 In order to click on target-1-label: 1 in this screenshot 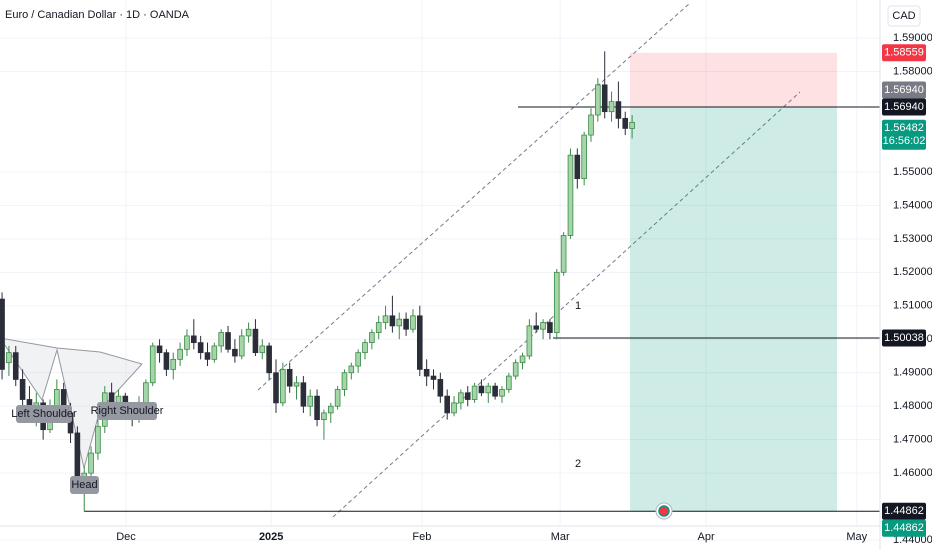, I will do `click(578, 306)`.